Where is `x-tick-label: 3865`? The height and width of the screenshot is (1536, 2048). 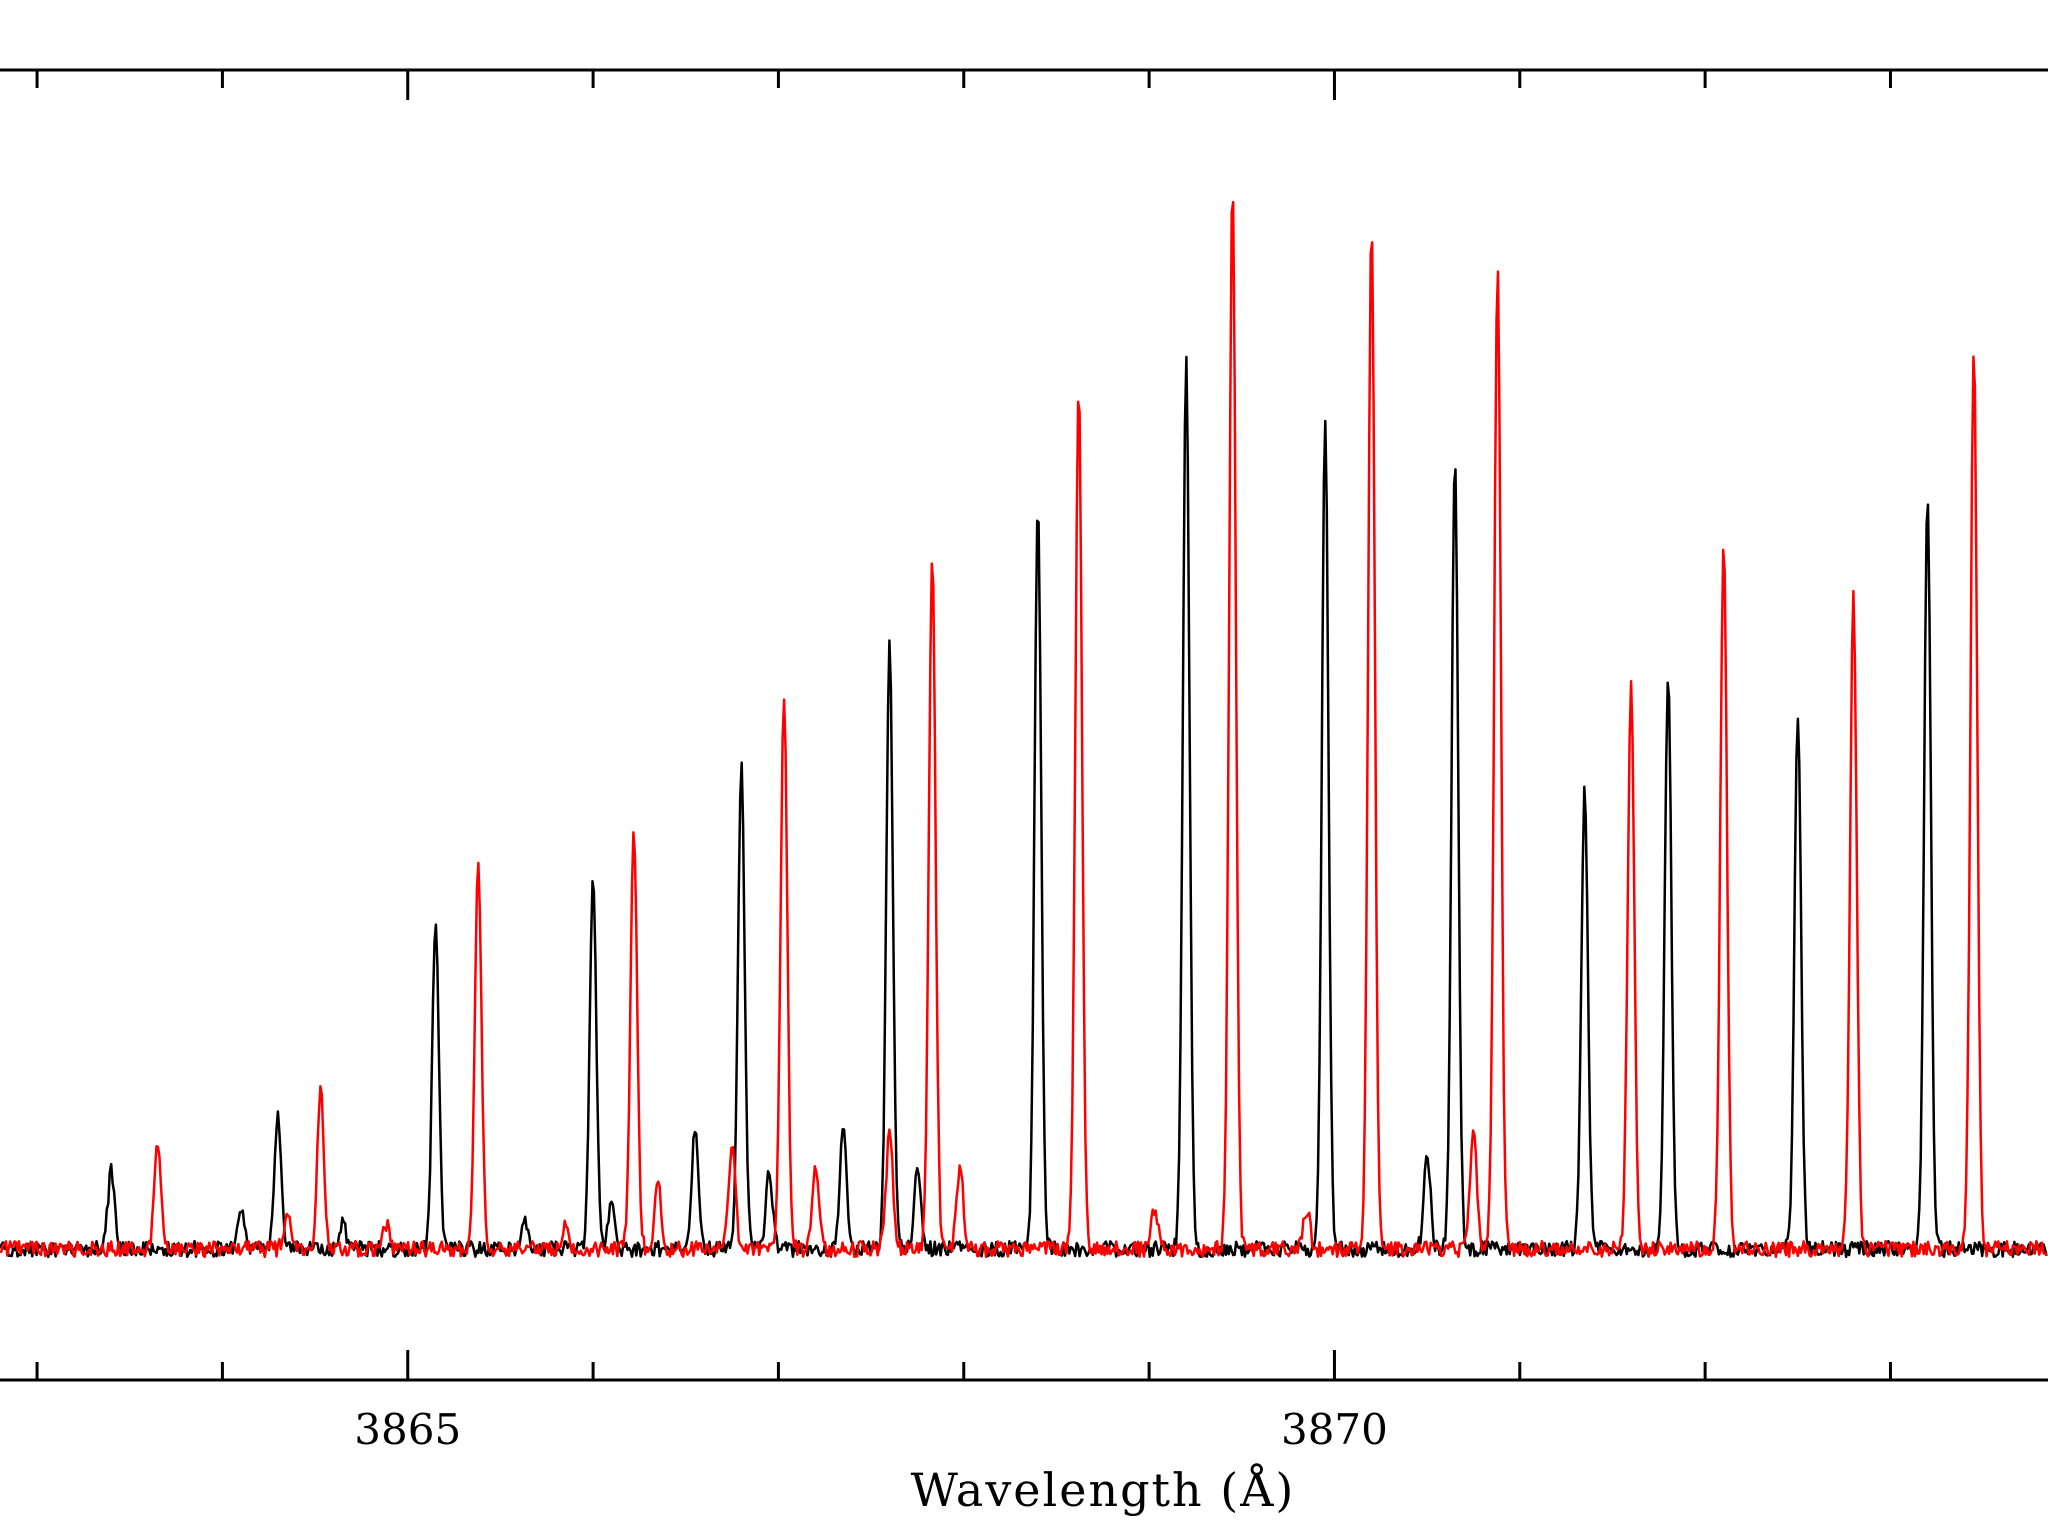 x-tick-label: 3865 is located at coordinates (407, 1429).